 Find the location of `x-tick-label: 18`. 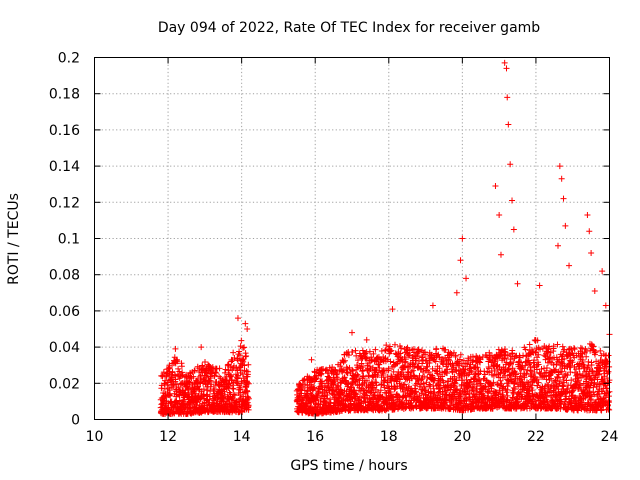

x-tick-label: 18 is located at coordinates (389, 437).